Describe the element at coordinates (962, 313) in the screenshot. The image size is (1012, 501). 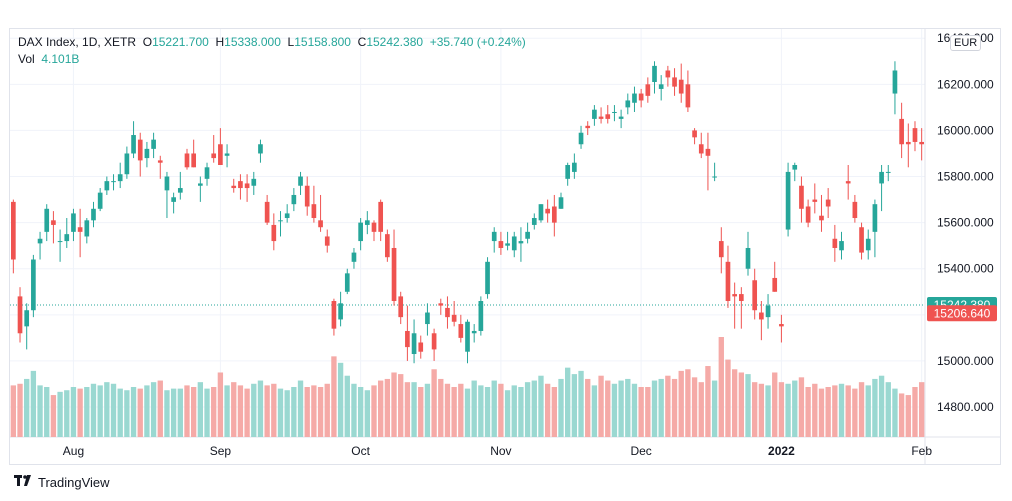
I see `price-badge-label: 15206.640` at that location.